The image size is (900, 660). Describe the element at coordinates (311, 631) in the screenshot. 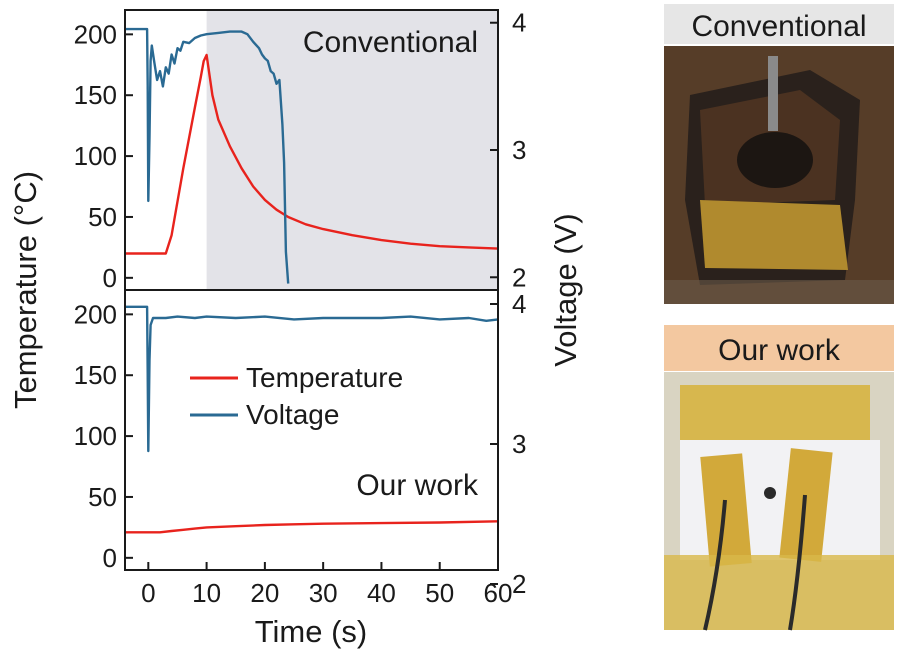

I see `x-axis-title: Time (s)` at that location.